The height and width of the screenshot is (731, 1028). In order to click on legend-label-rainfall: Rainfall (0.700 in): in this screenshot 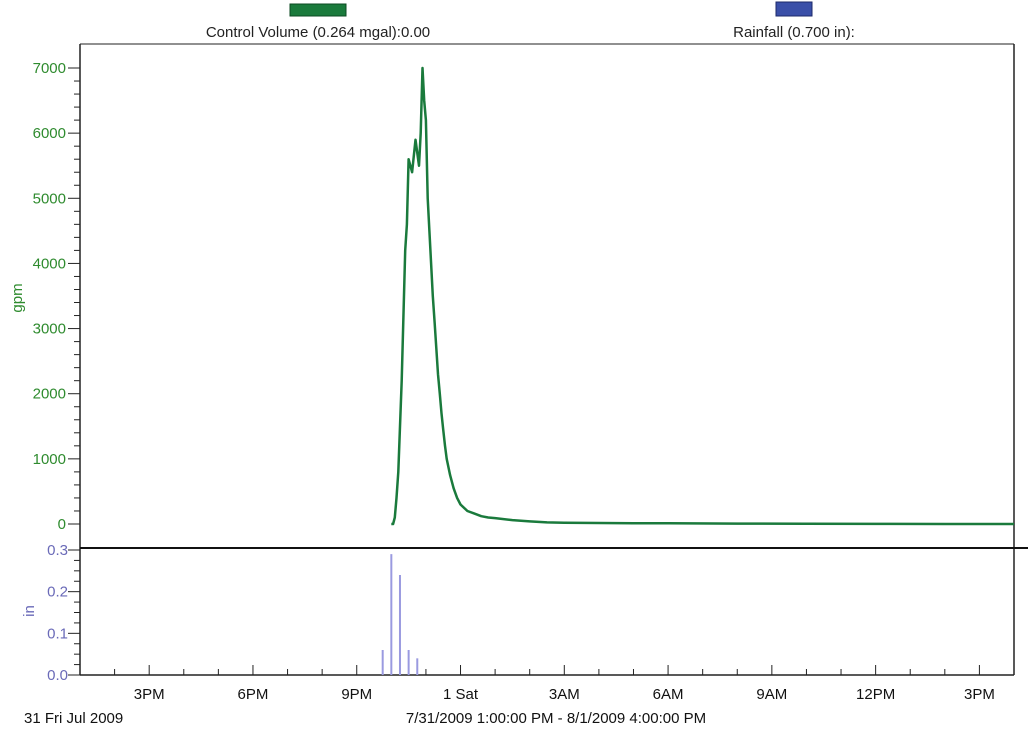, I will do `click(794, 32)`.